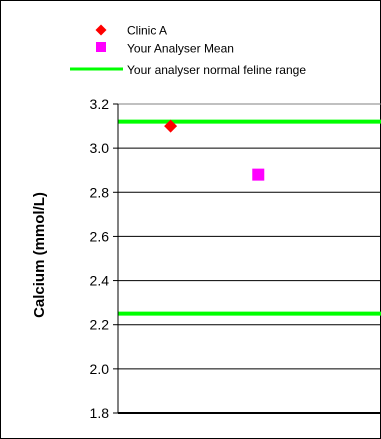 The image size is (381, 439). Describe the element at coordinates (100, 236) in the screenshot. I see `y-tick-label: 2.6` at that location.